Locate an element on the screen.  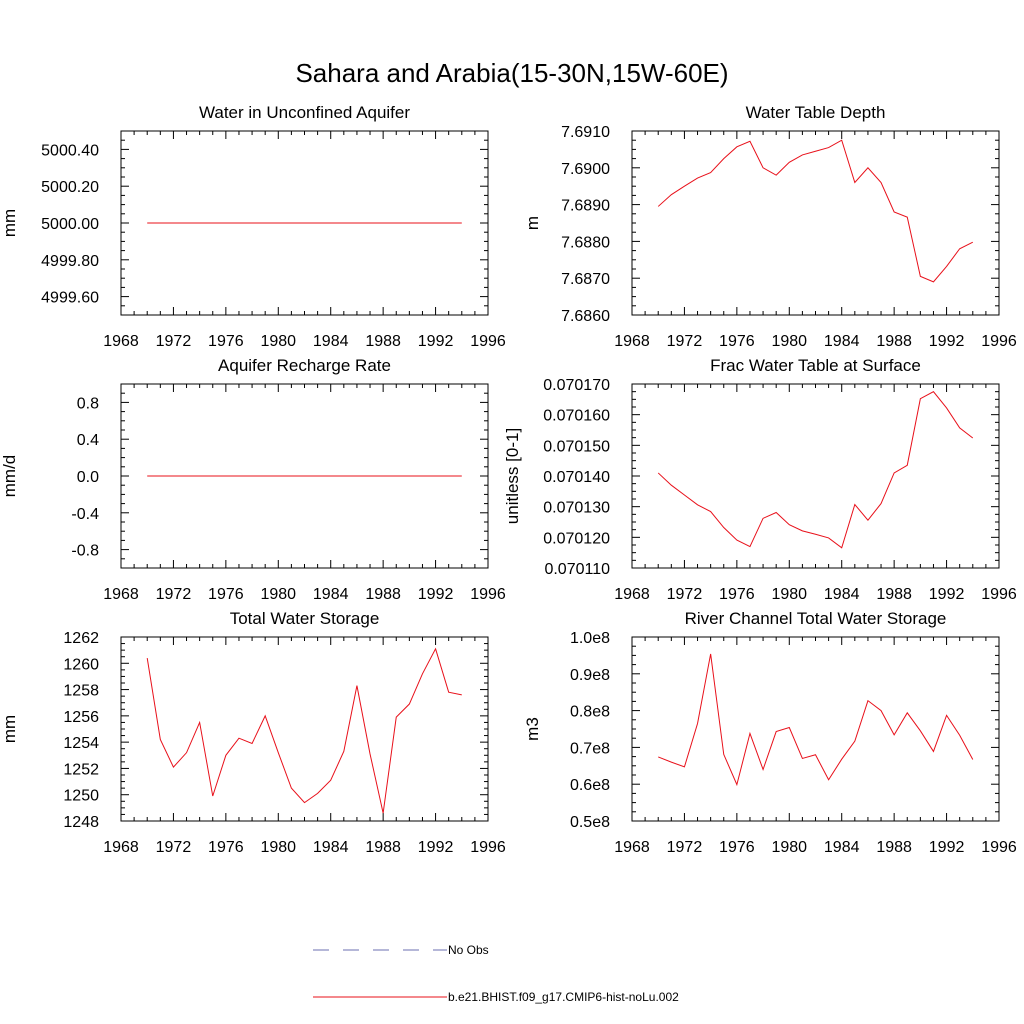
y-tick-label: 0.9e8 is located at coordinates (590, 675).